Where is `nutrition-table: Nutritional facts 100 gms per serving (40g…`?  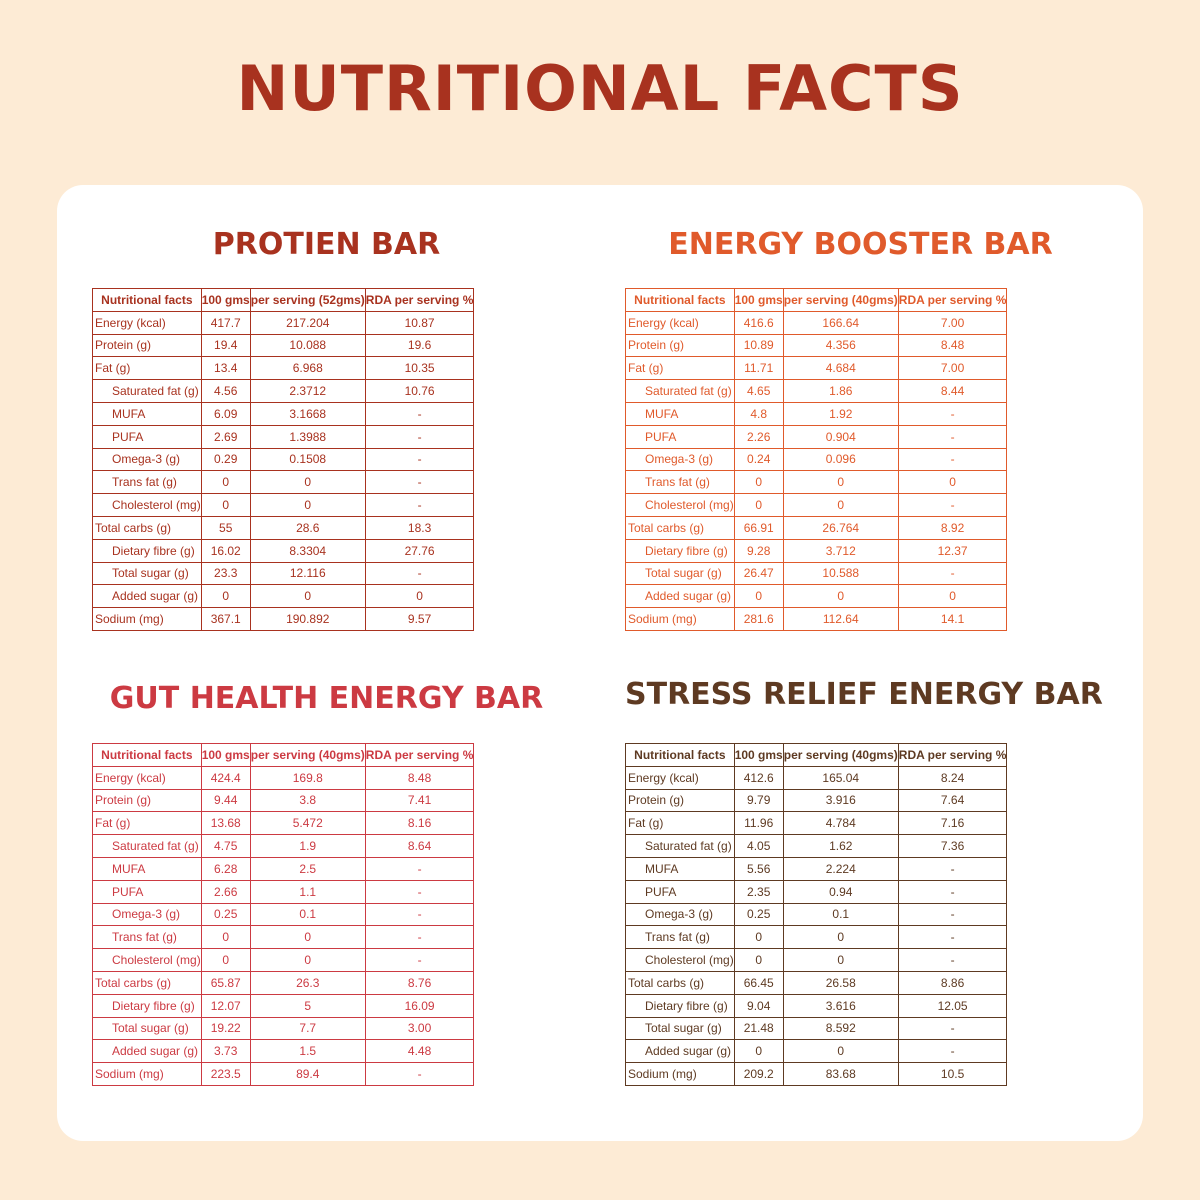
nutrition-table: Nutritional facts 100 gms per serving (40g… is located at coordinates (283, 914).